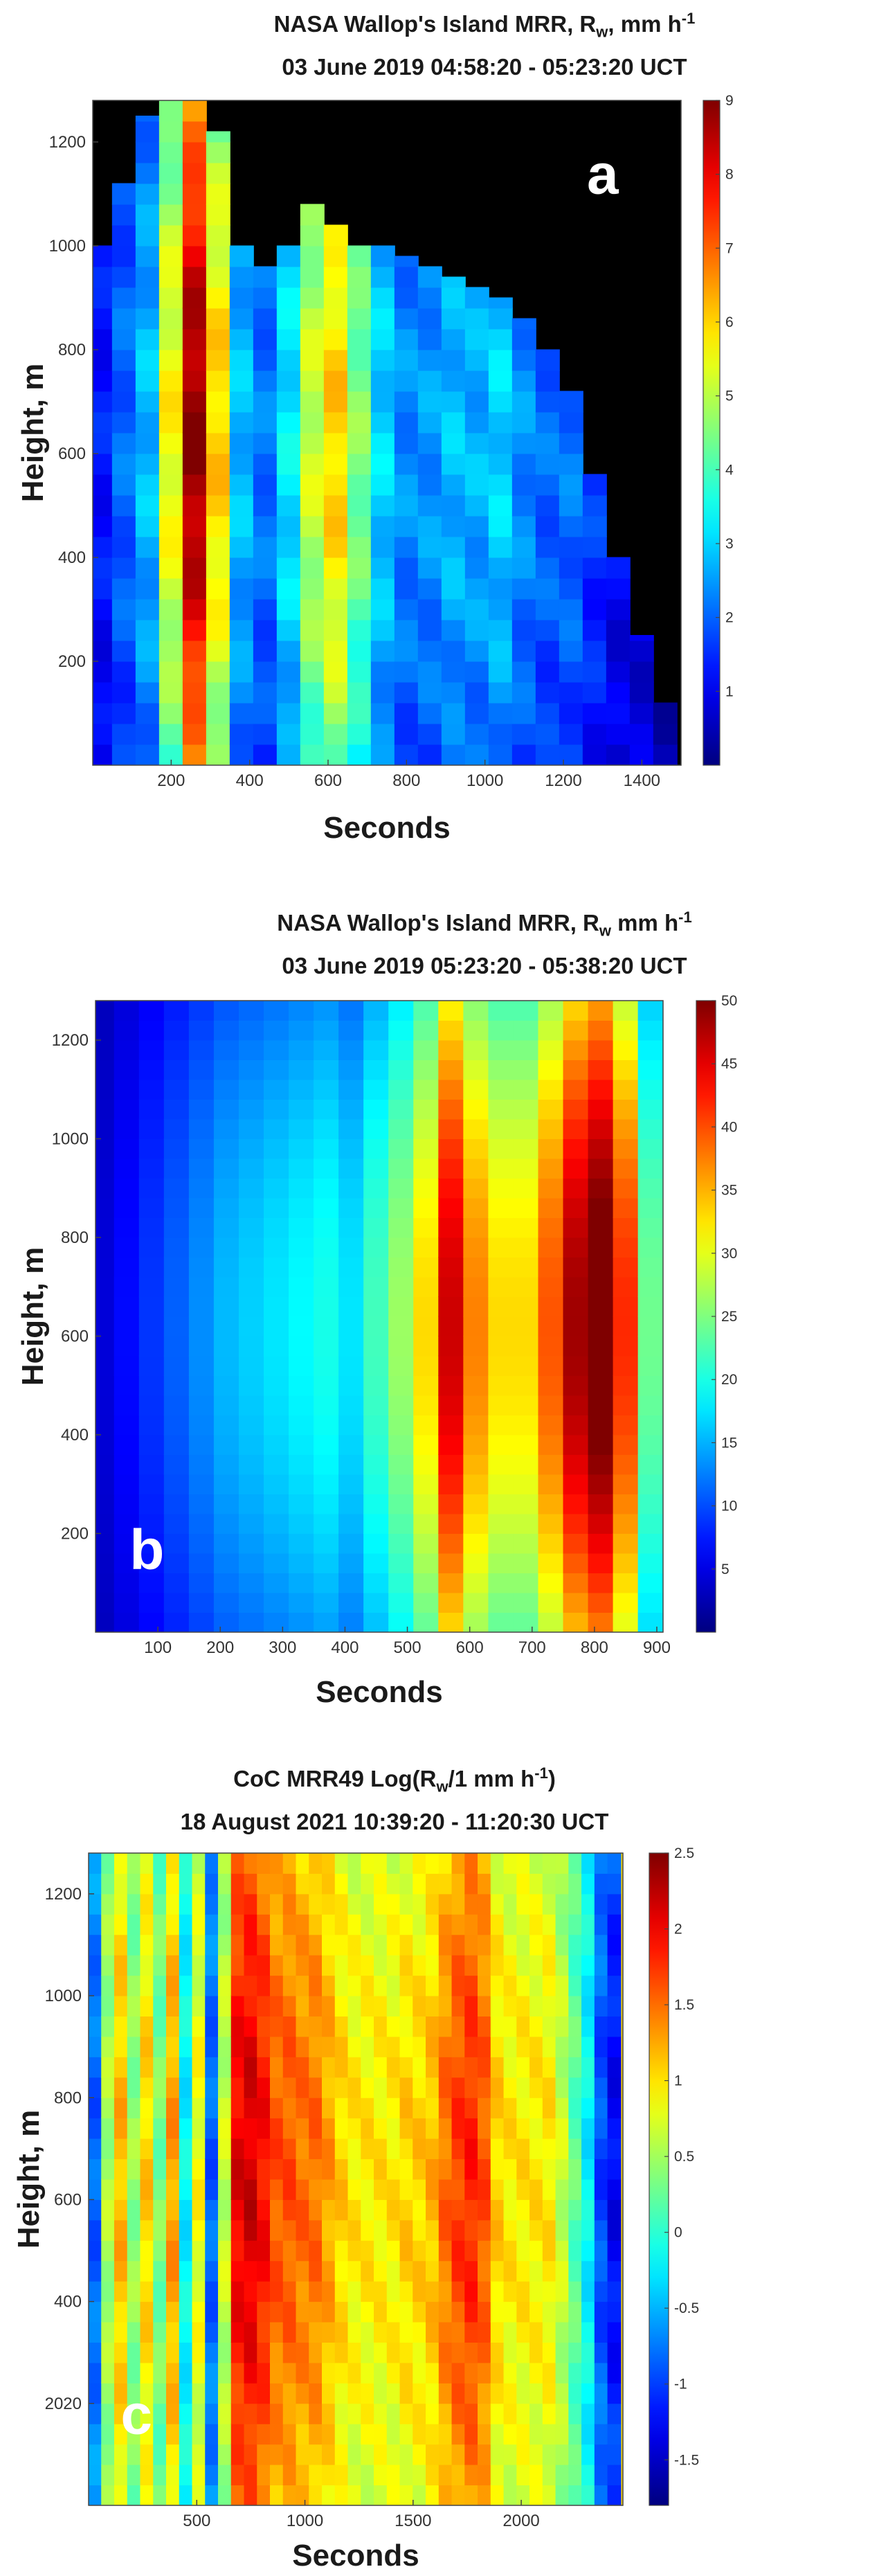  Describe the element at coordinates (75, 1237) in the screenshot. I see `y-tick-label: 800` at that location.